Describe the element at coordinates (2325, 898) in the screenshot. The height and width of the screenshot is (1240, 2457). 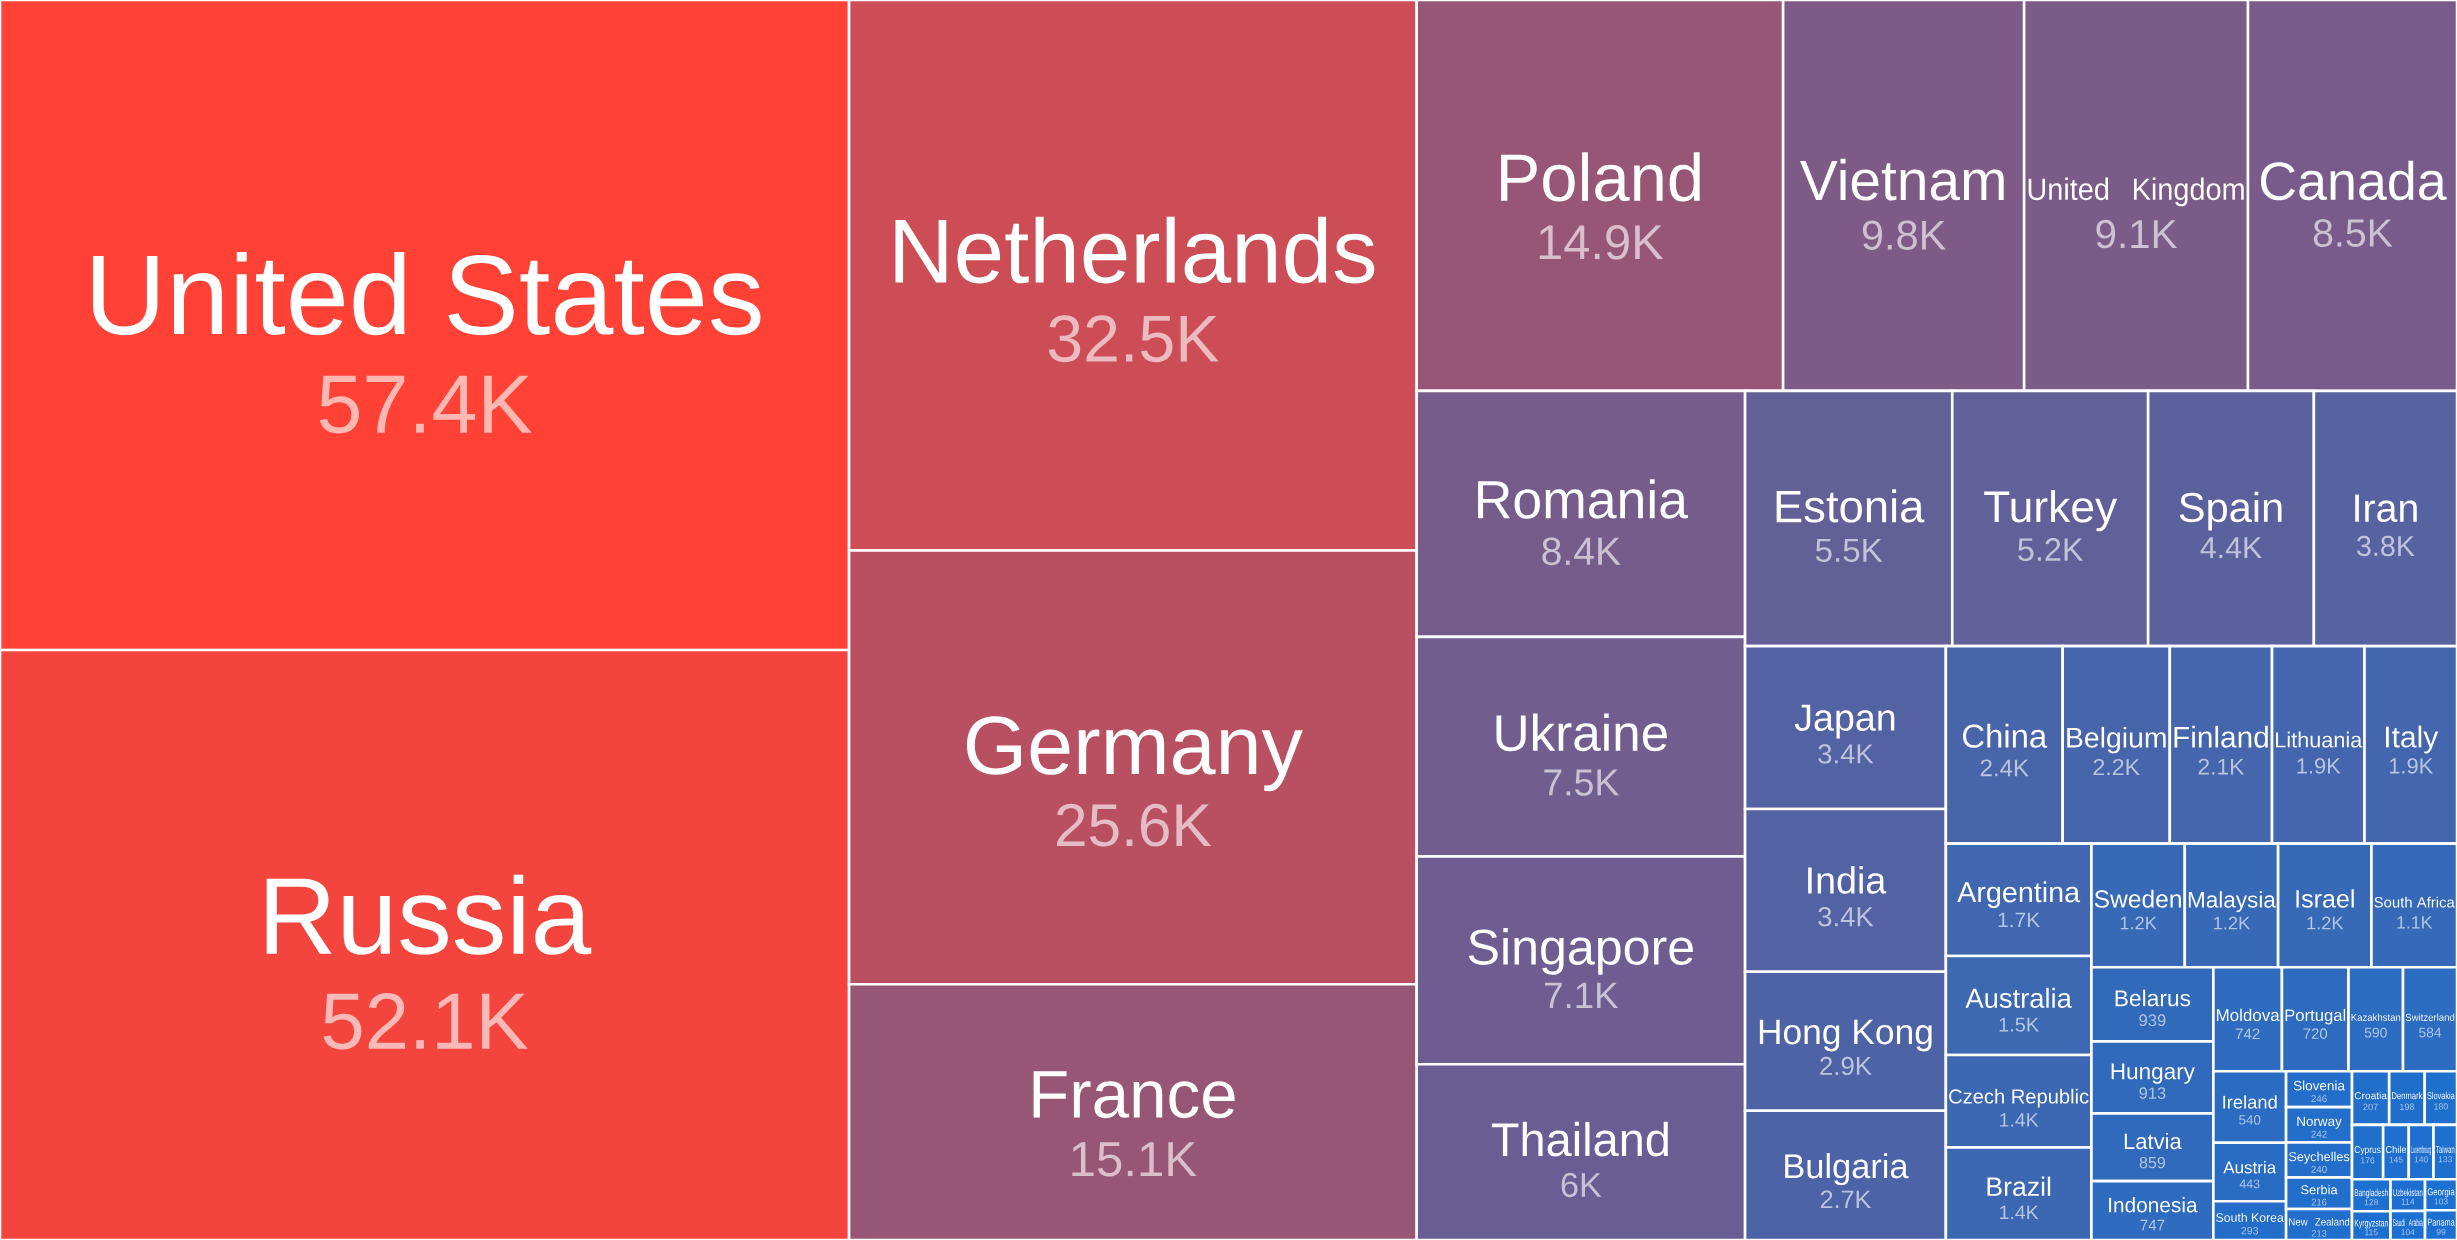
I see `category-label: Israel` at that location.